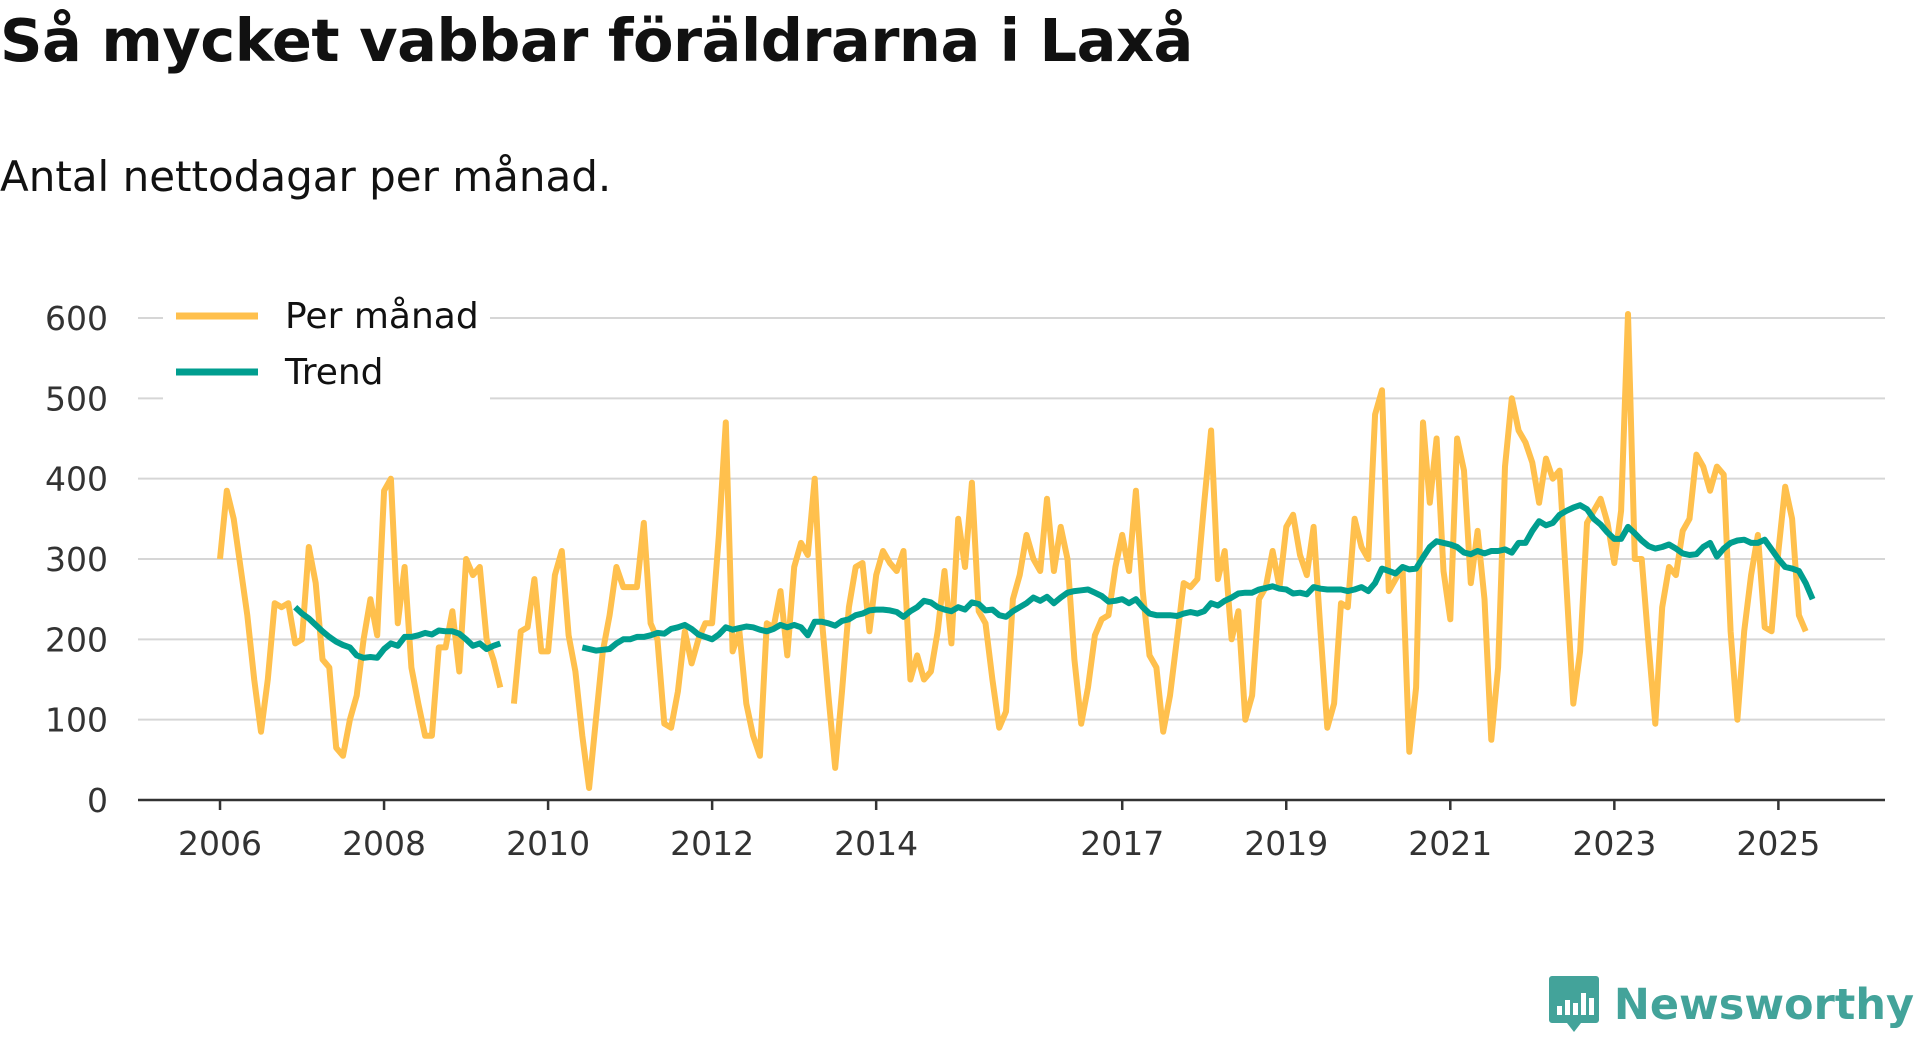 Image resolution: width=1920 pixels, height=1040 pixels. I want to click on newsworthy-logo-icon, so click(1573, 1004).